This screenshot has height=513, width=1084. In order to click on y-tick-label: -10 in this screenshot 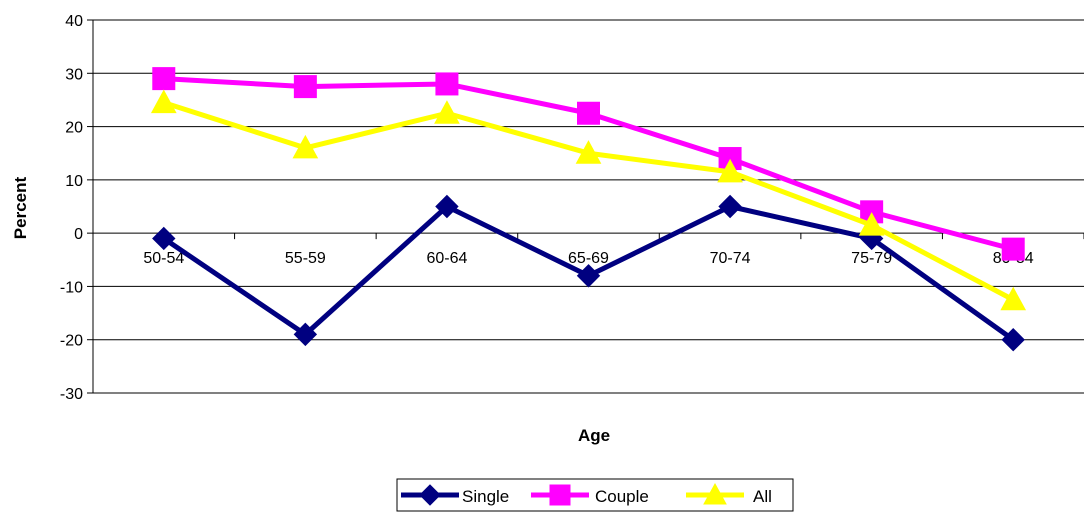, I will do `click(71, 287)`.